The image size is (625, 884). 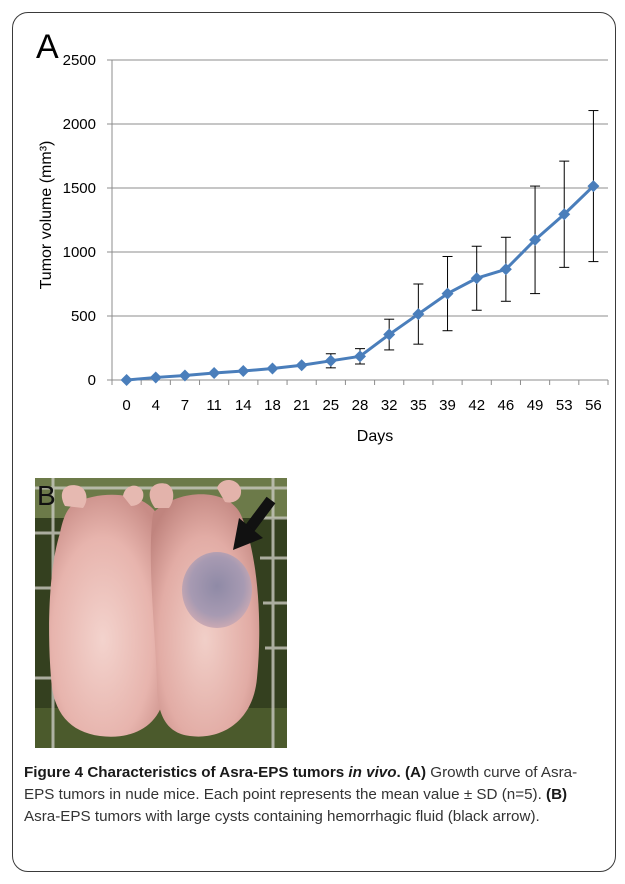 What do you see at coordinates (156, 405) in the screenshot?
I see `x-tick-label: 4` at bounding box center [156, 405].